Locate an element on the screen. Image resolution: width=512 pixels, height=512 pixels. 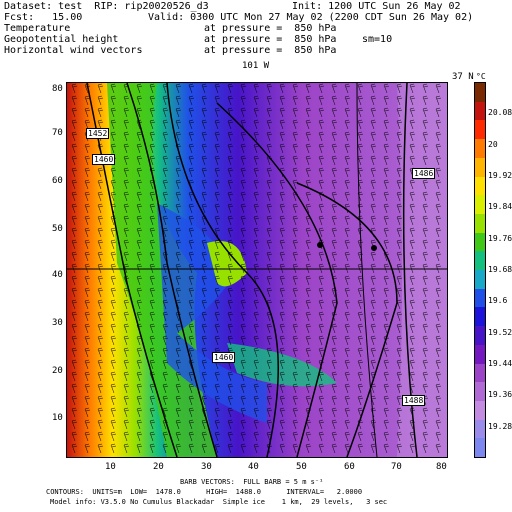
y-tick-label: 20 is located at coordinates (57, 371).